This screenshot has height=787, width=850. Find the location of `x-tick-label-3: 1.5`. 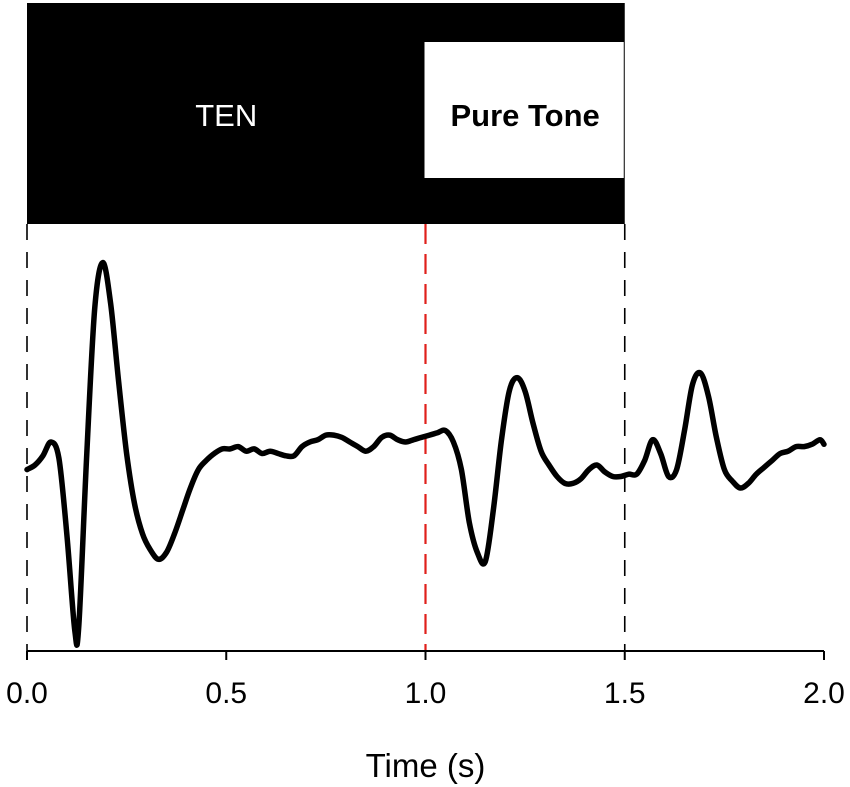

x-tick-label-3: 1.5 is located at coordinates (625, 693).